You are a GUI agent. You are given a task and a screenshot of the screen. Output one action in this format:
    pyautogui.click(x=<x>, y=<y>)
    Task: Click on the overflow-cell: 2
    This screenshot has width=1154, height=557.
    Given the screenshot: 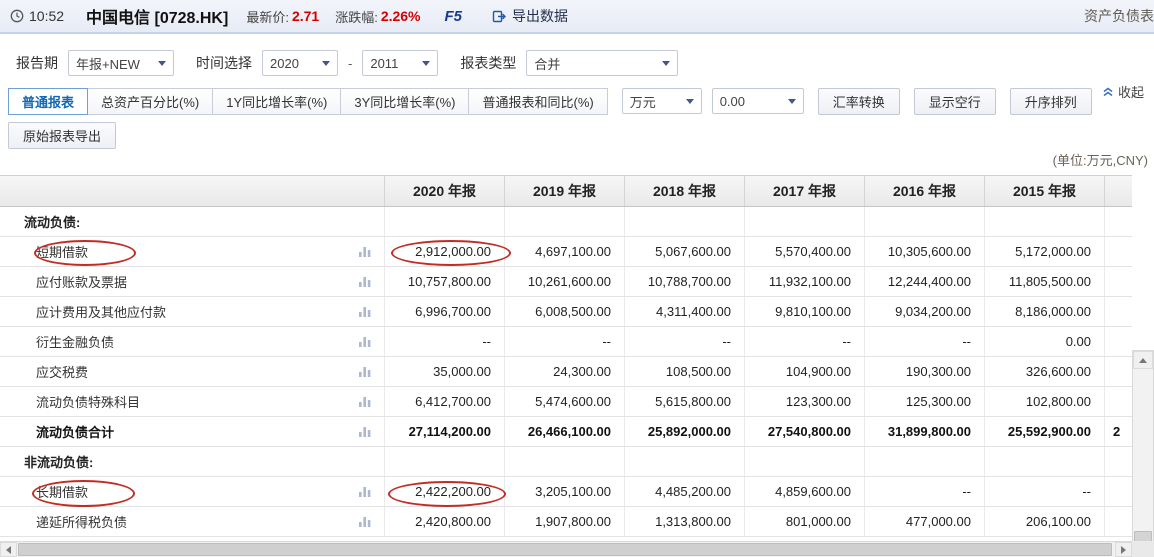 What is the action you would take?
    pyautogui.click(x=1118, y=431)
    